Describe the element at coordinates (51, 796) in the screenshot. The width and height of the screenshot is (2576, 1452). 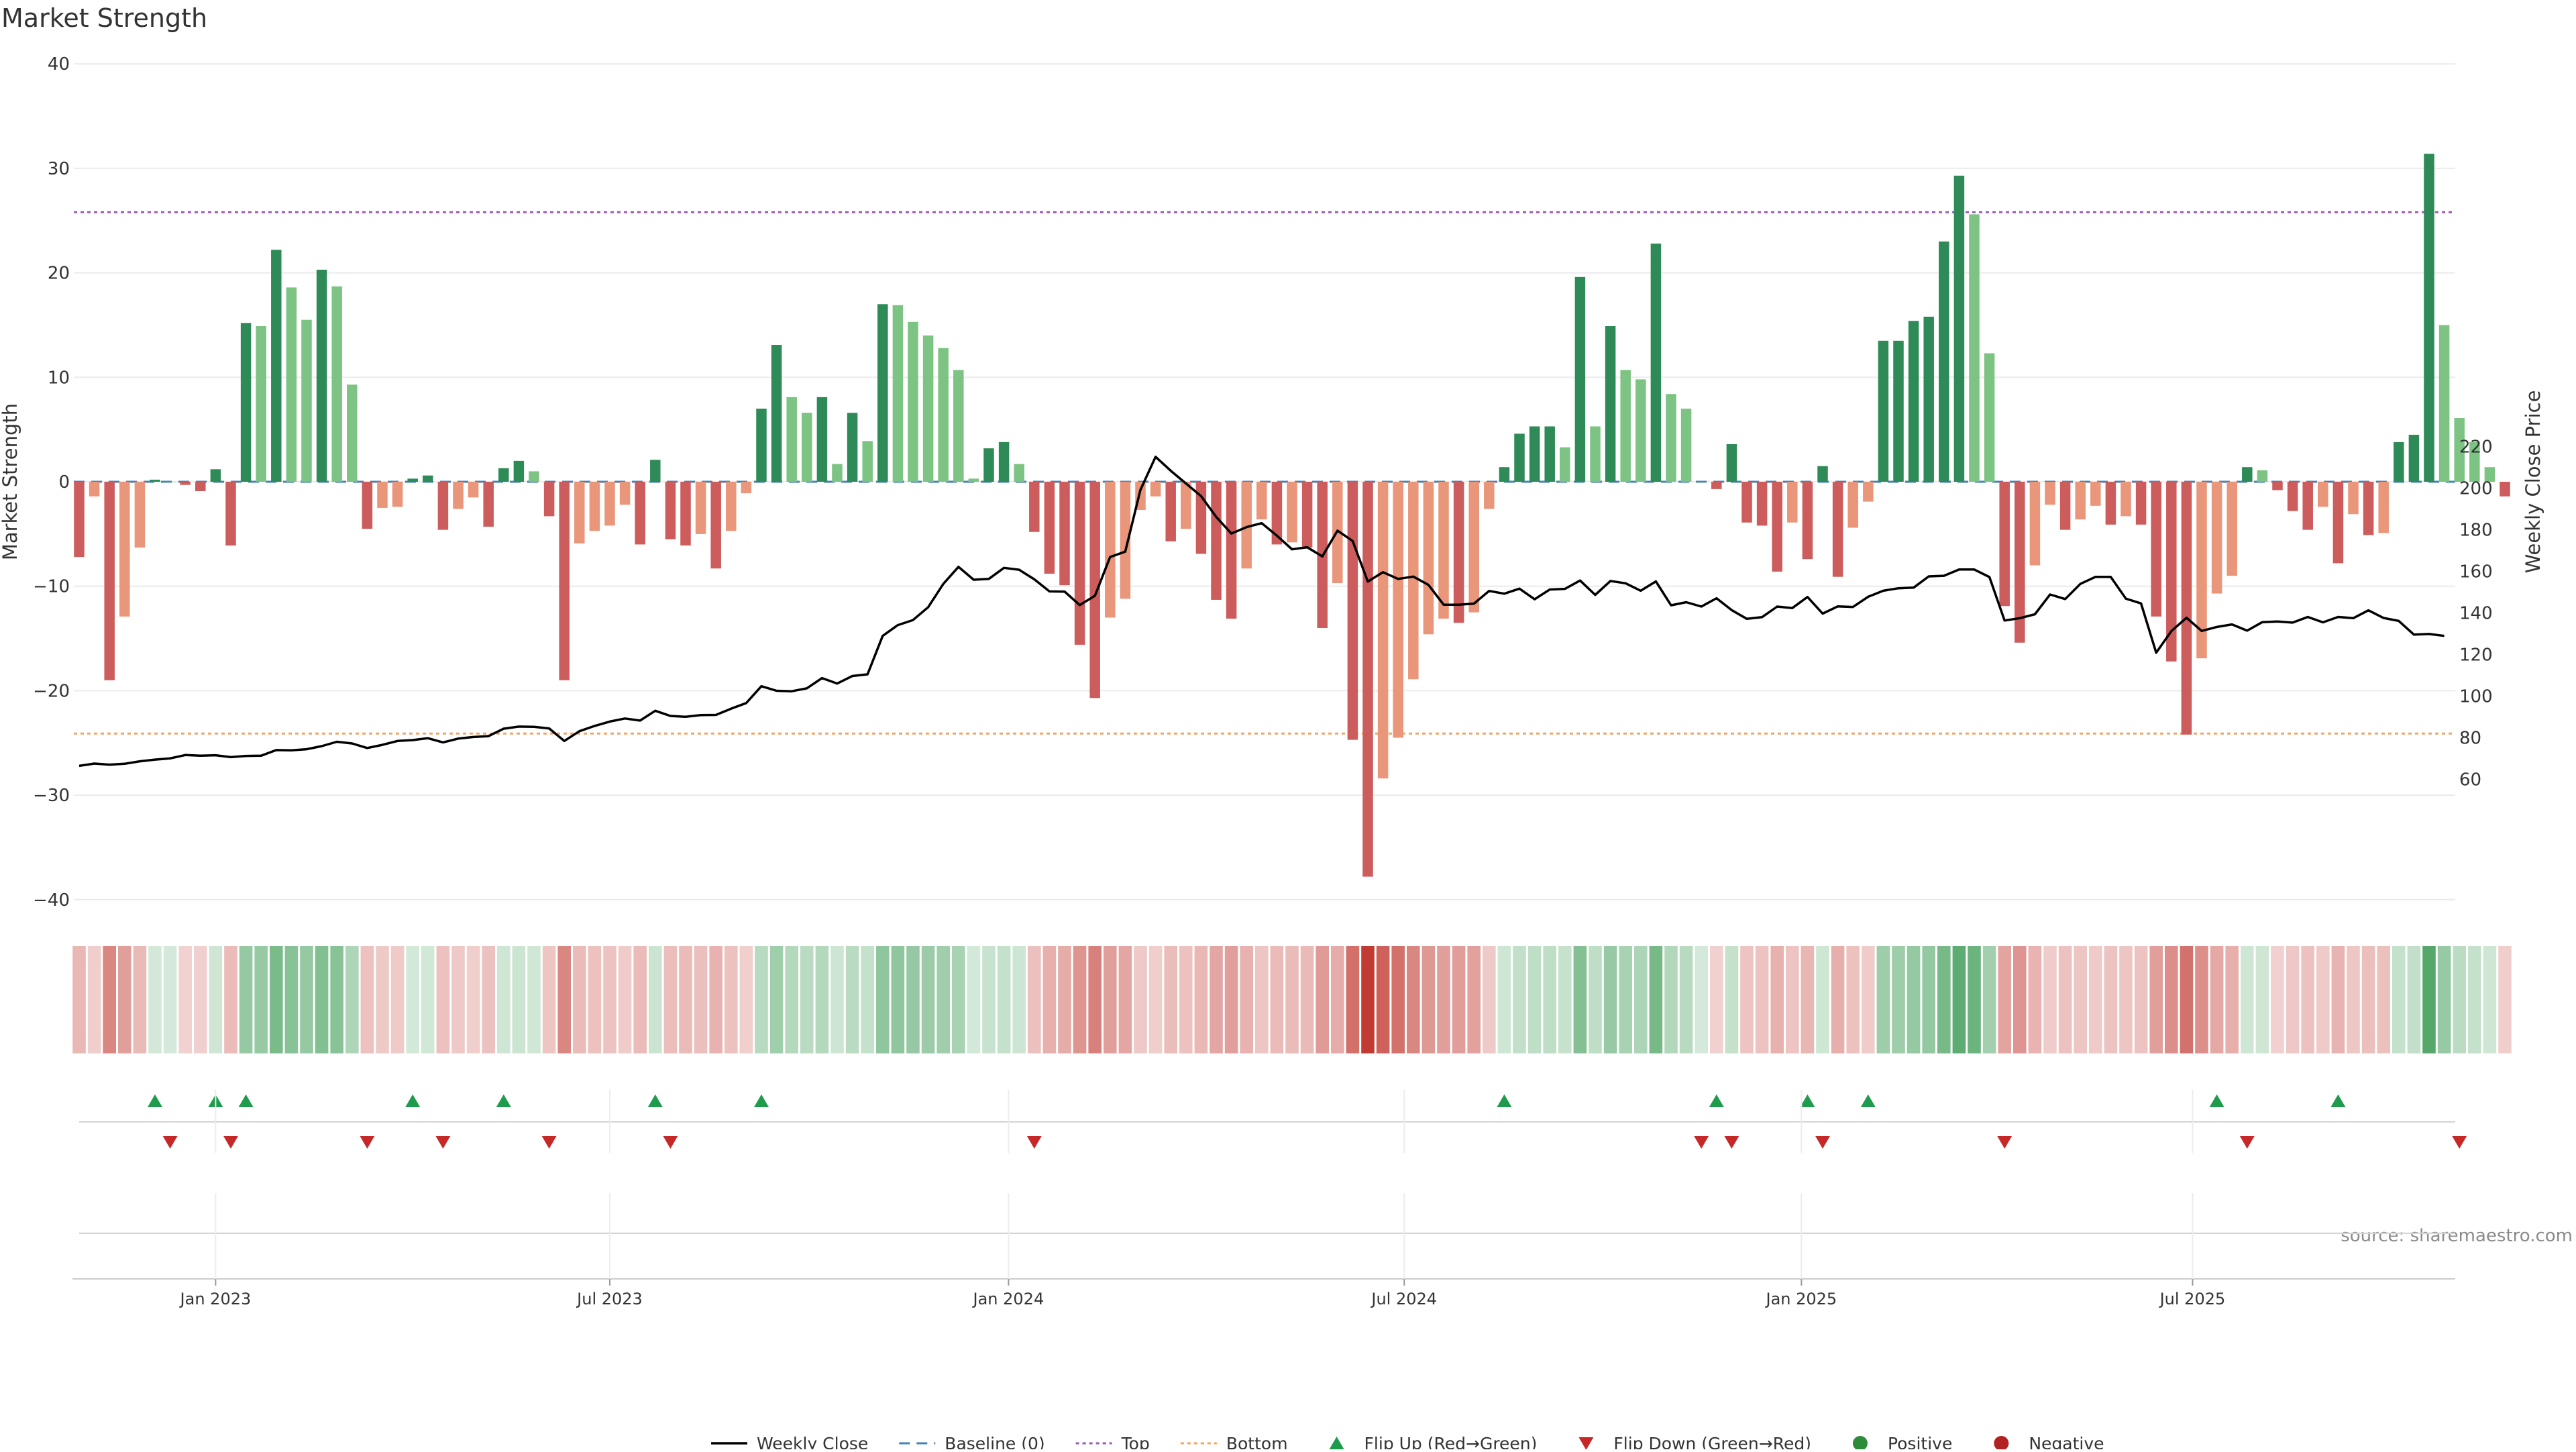
I see `y-left-tick-label: −30` at that location.